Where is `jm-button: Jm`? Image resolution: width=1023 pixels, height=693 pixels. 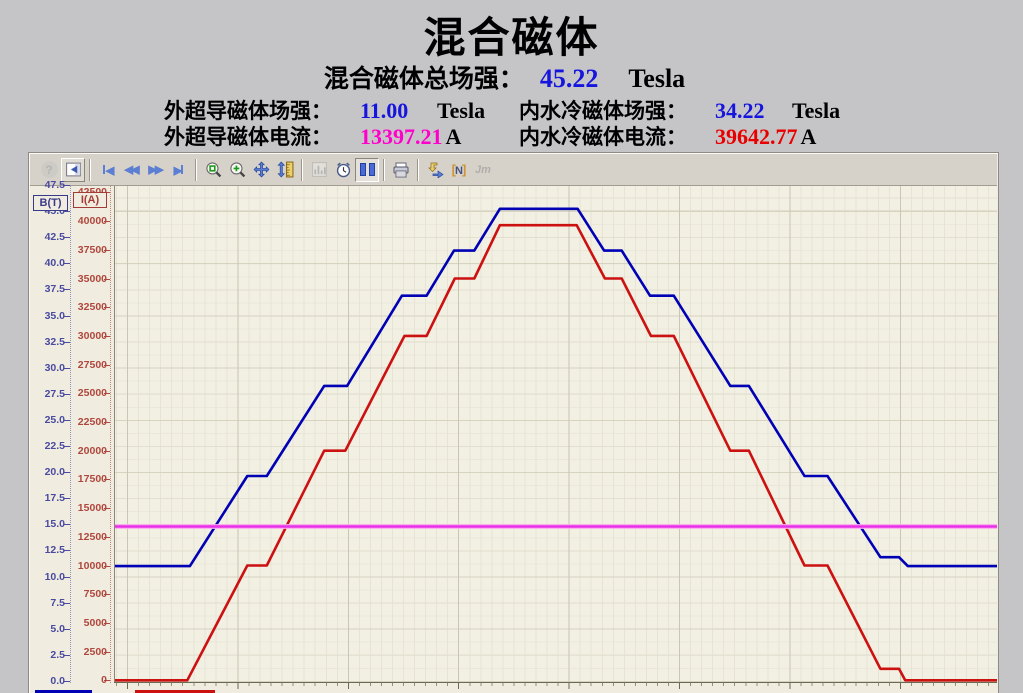 jm-button: Jm is located at coordinates (483, 170).